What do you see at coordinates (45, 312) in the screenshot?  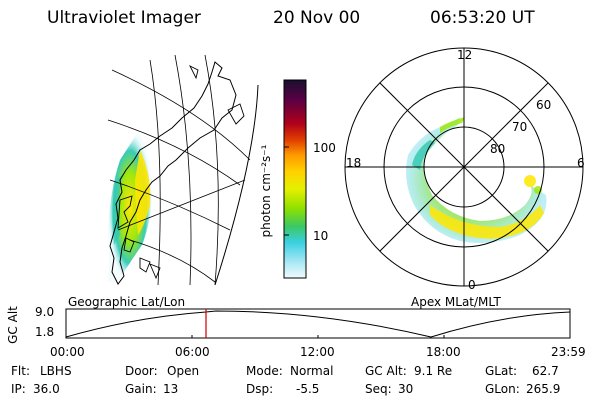 I see `timeline-y-tick-top: 9.0` at bounding box center [45, 312].